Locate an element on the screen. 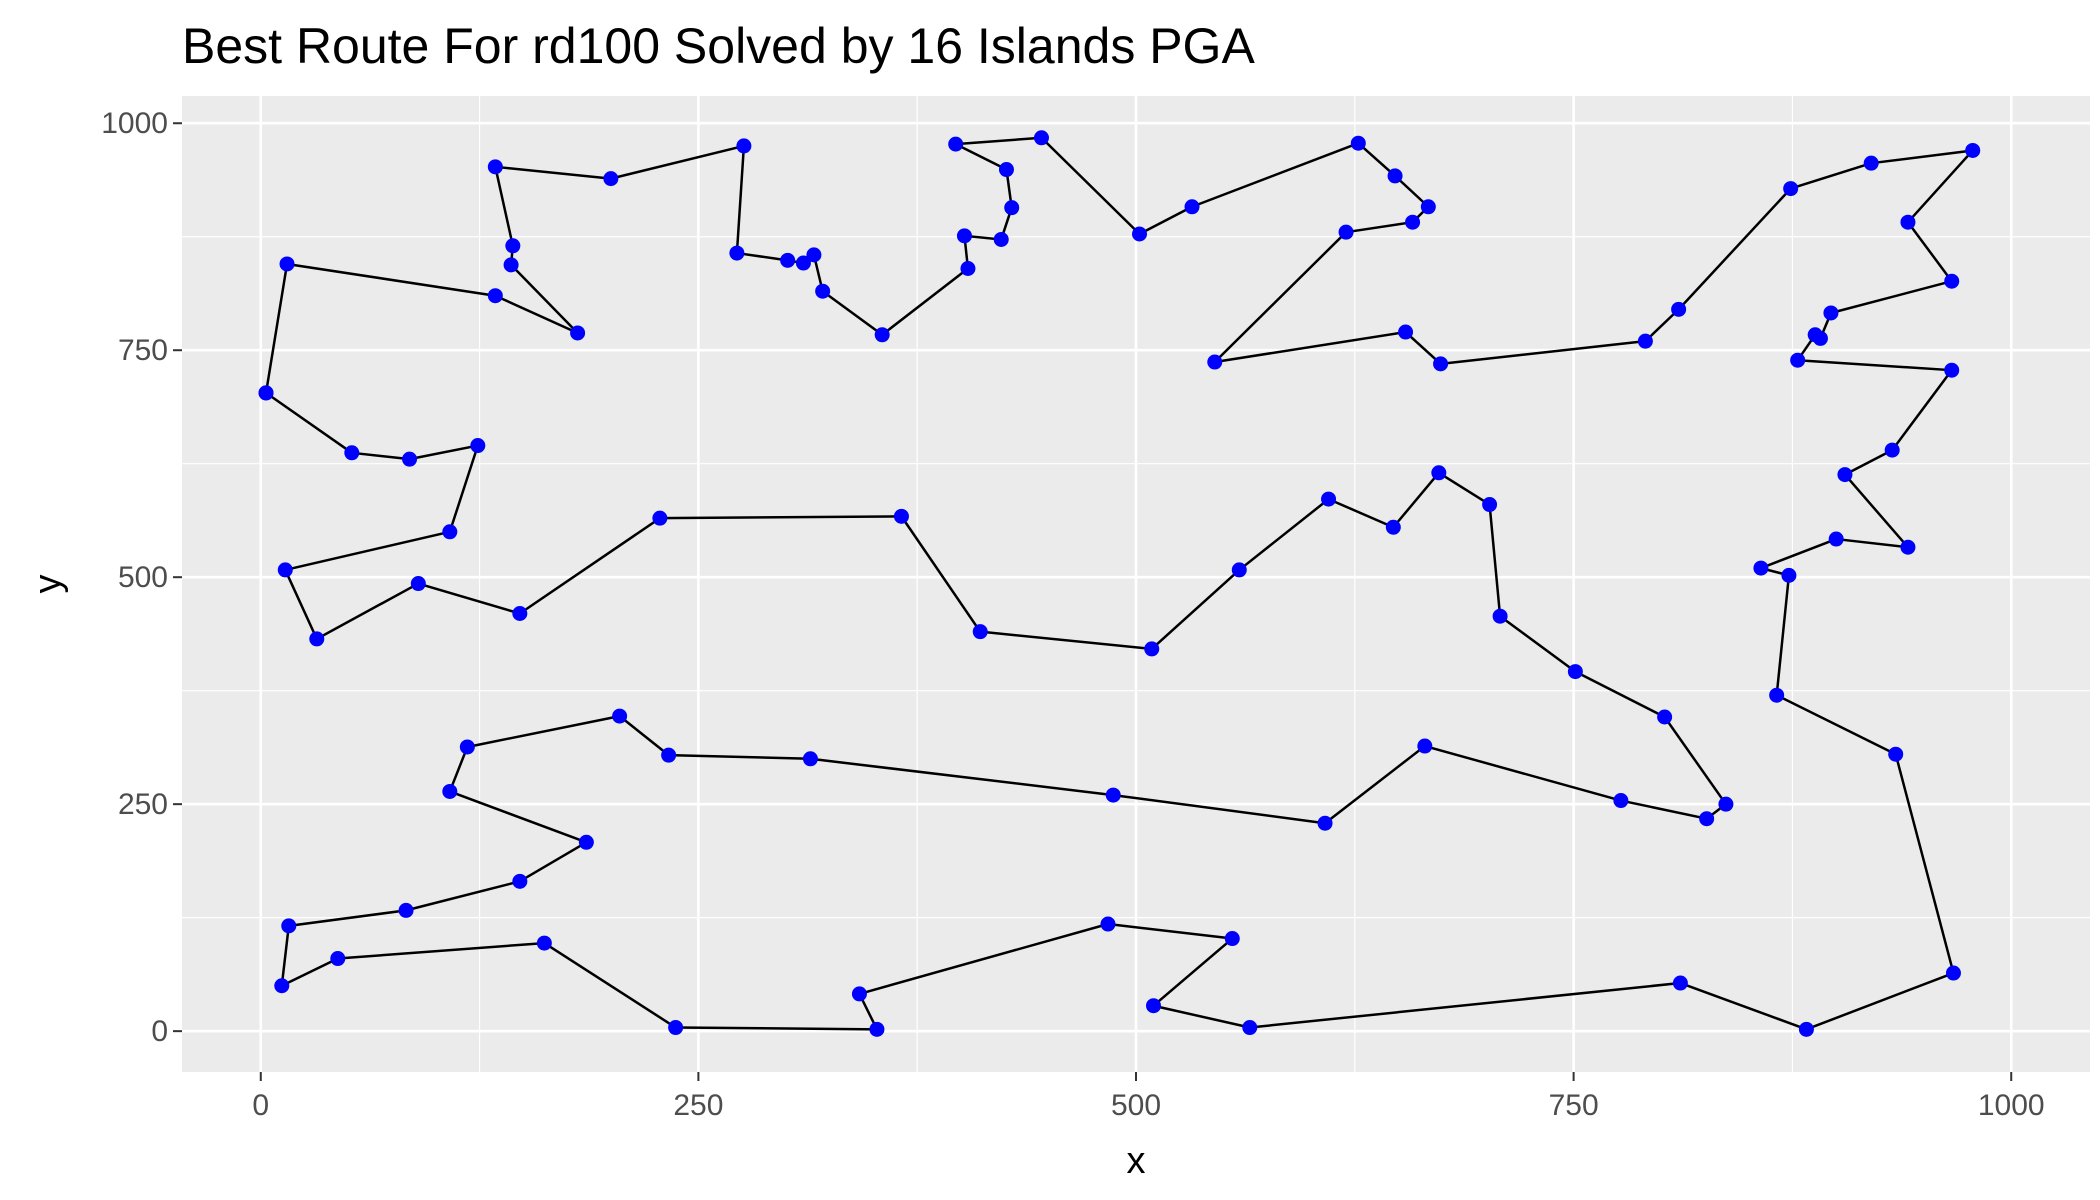 This screenshot has height=1200, width=2100. x-tick-label: 500 is located at coordinates (1136, 1105).